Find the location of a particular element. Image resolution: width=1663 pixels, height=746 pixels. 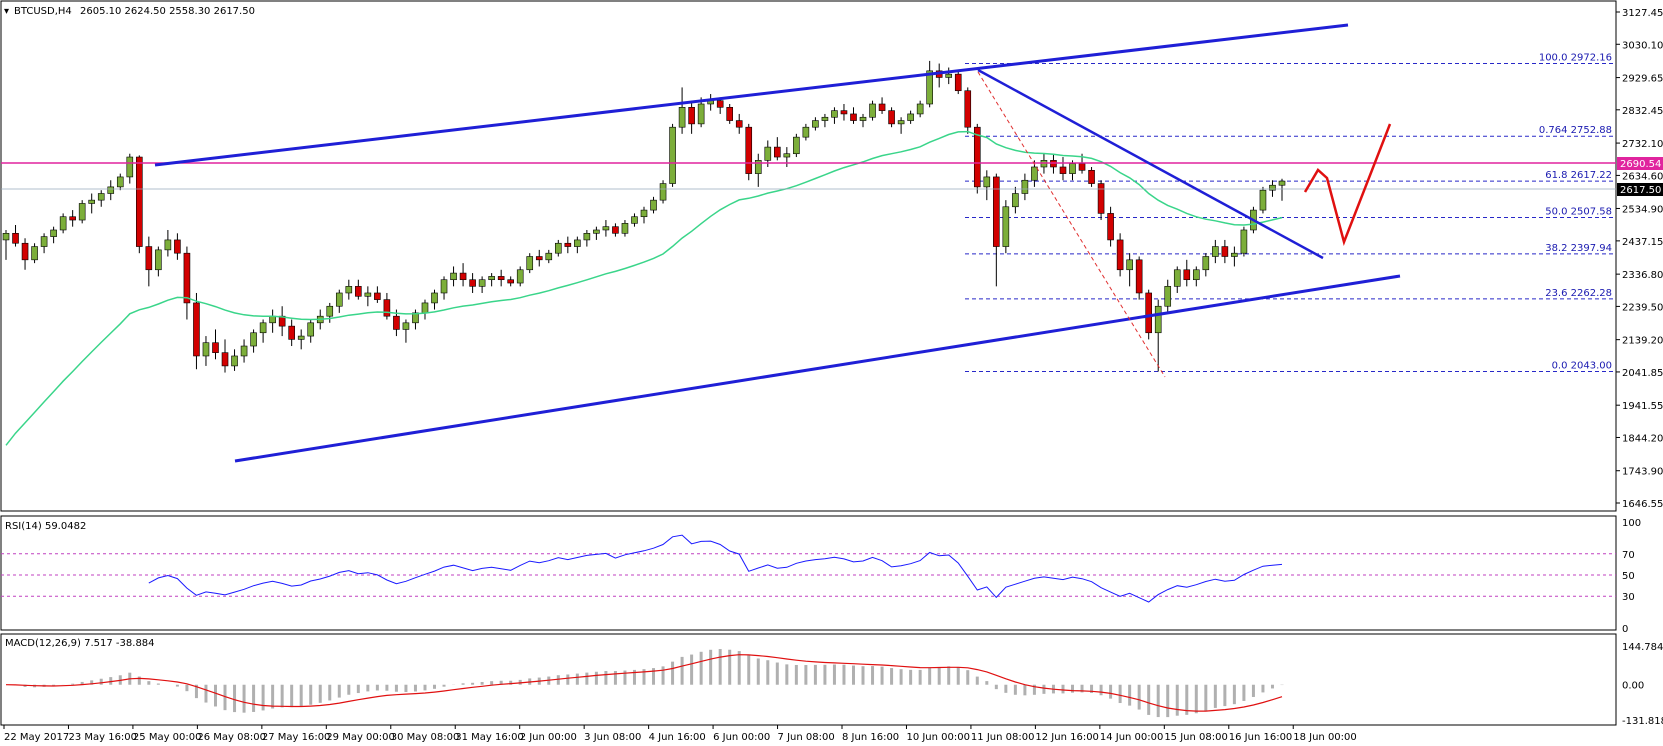

macd-histogram is located at coordinates (649, 683).